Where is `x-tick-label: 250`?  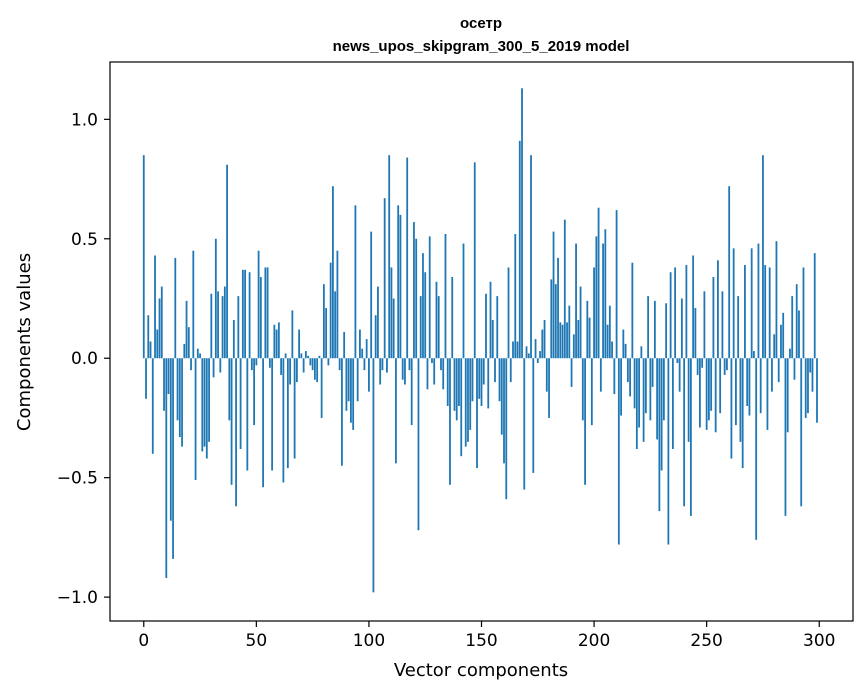
x-tick-label: 250 is located at coordinates (706, 641).